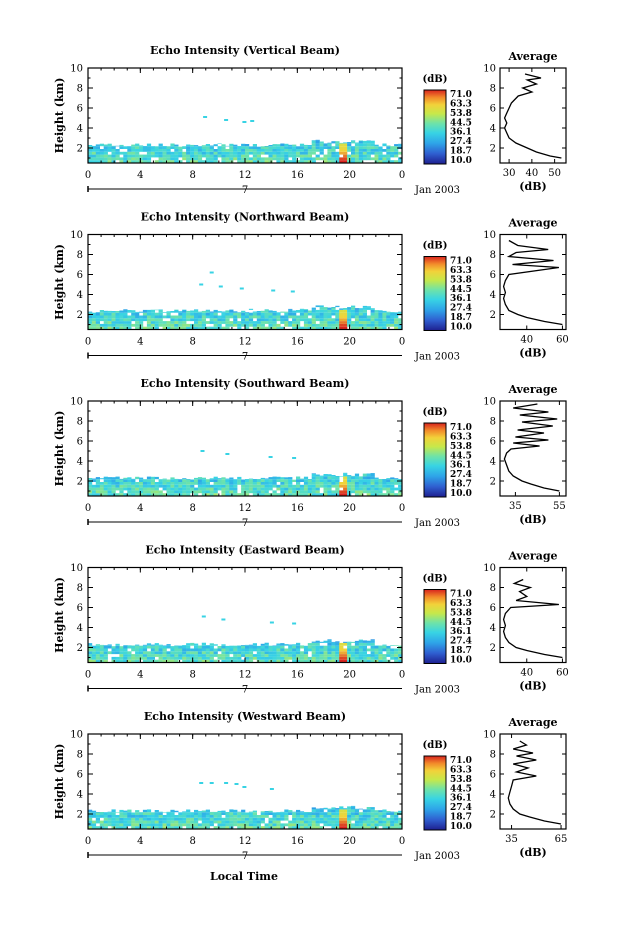 This screenshot has width=619, height=929. Describe the element at coordinates (461, 328) in the screenshot. I see `colorbar-tick-label: 10.0` at that location.